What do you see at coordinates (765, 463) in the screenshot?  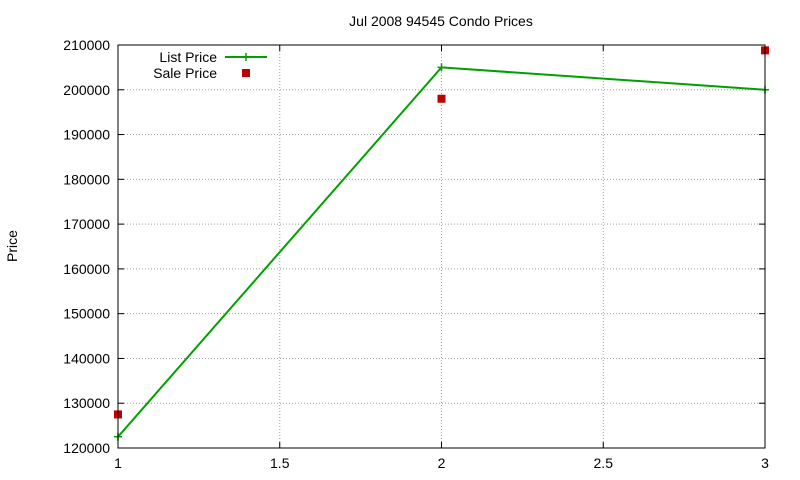 I see `x-tick-label: 3` at bounding box center [765, 463].